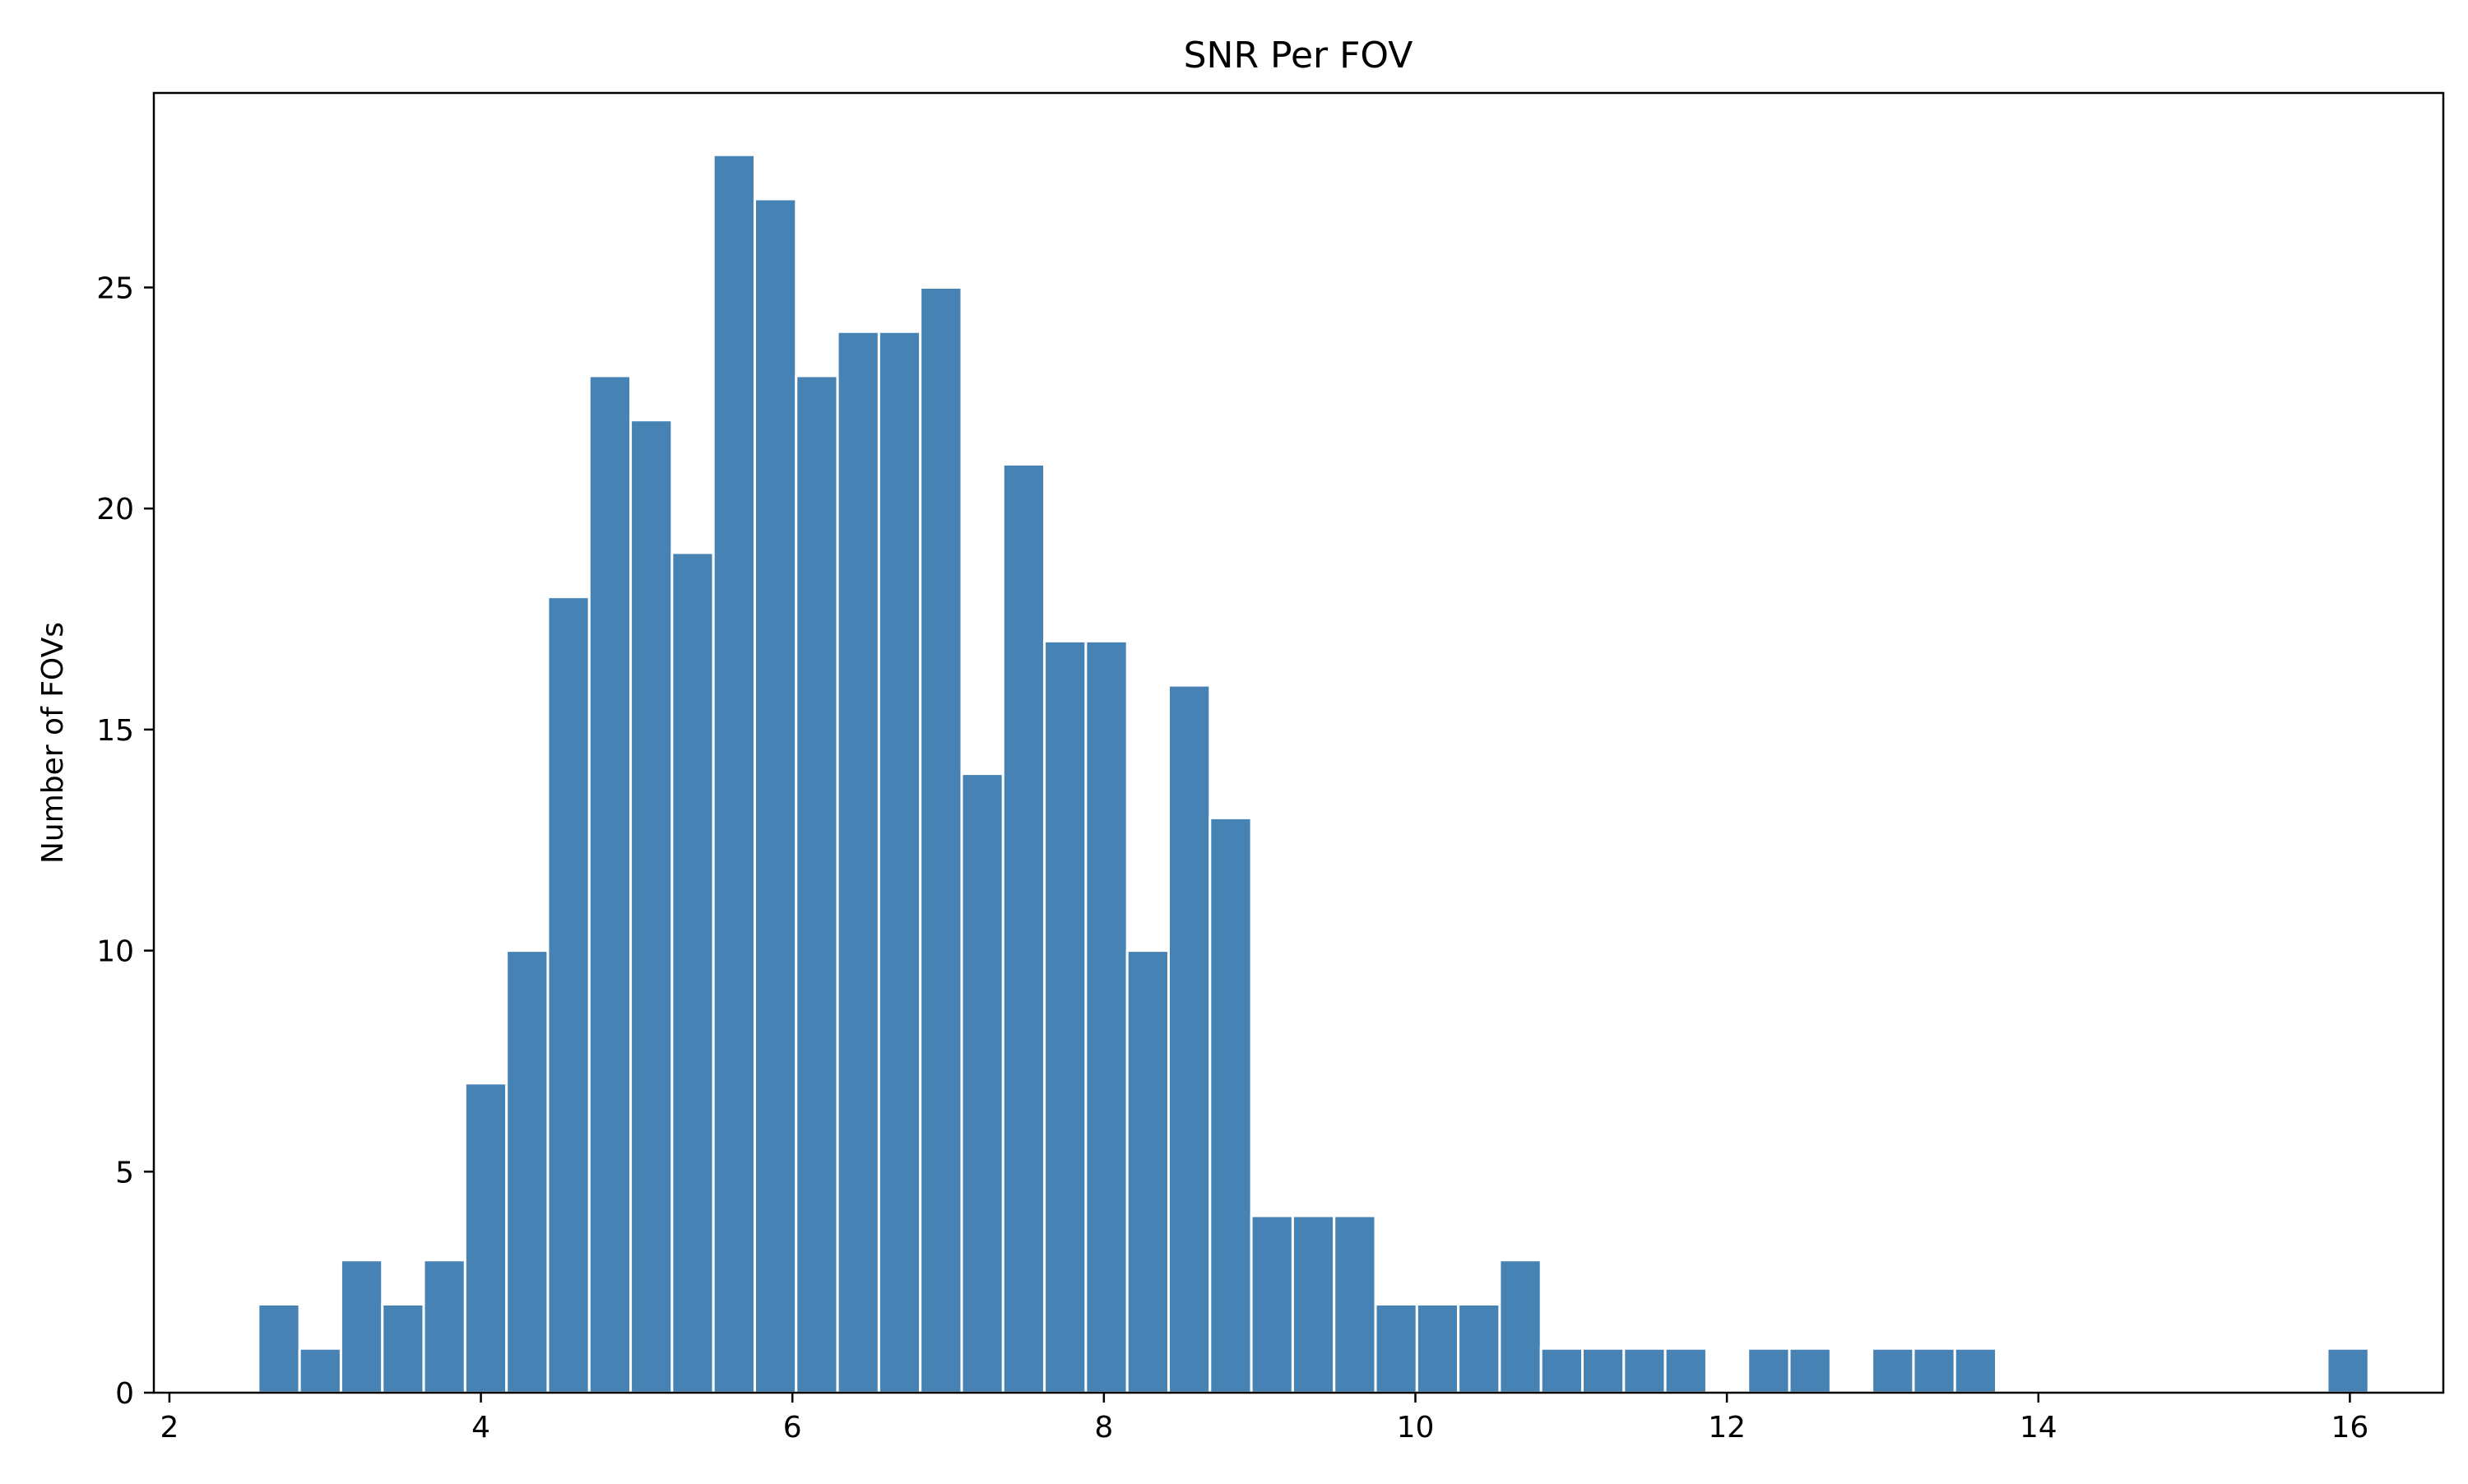 This screenshot has height=1484, width=2468. Describe the element at coordinates (124, 1173) in the screenshot. I see `y-tick-label: 5` at that location.